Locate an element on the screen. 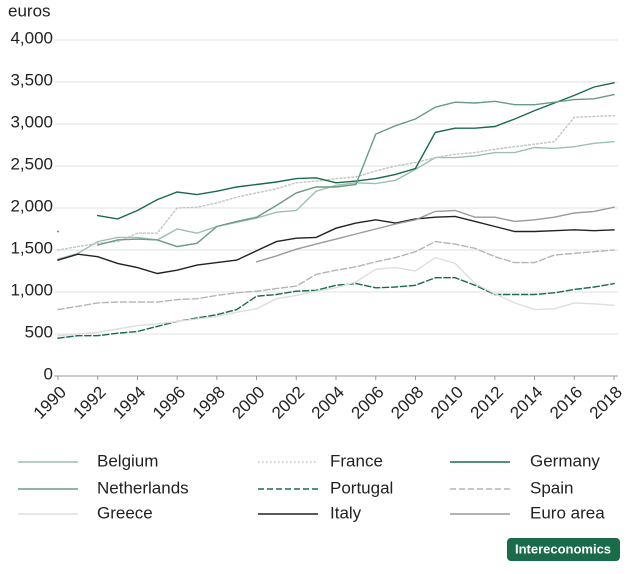 This screenshot has width=630, height=574. y-tick-label: 3,500 is located at coordinates (31, 79).